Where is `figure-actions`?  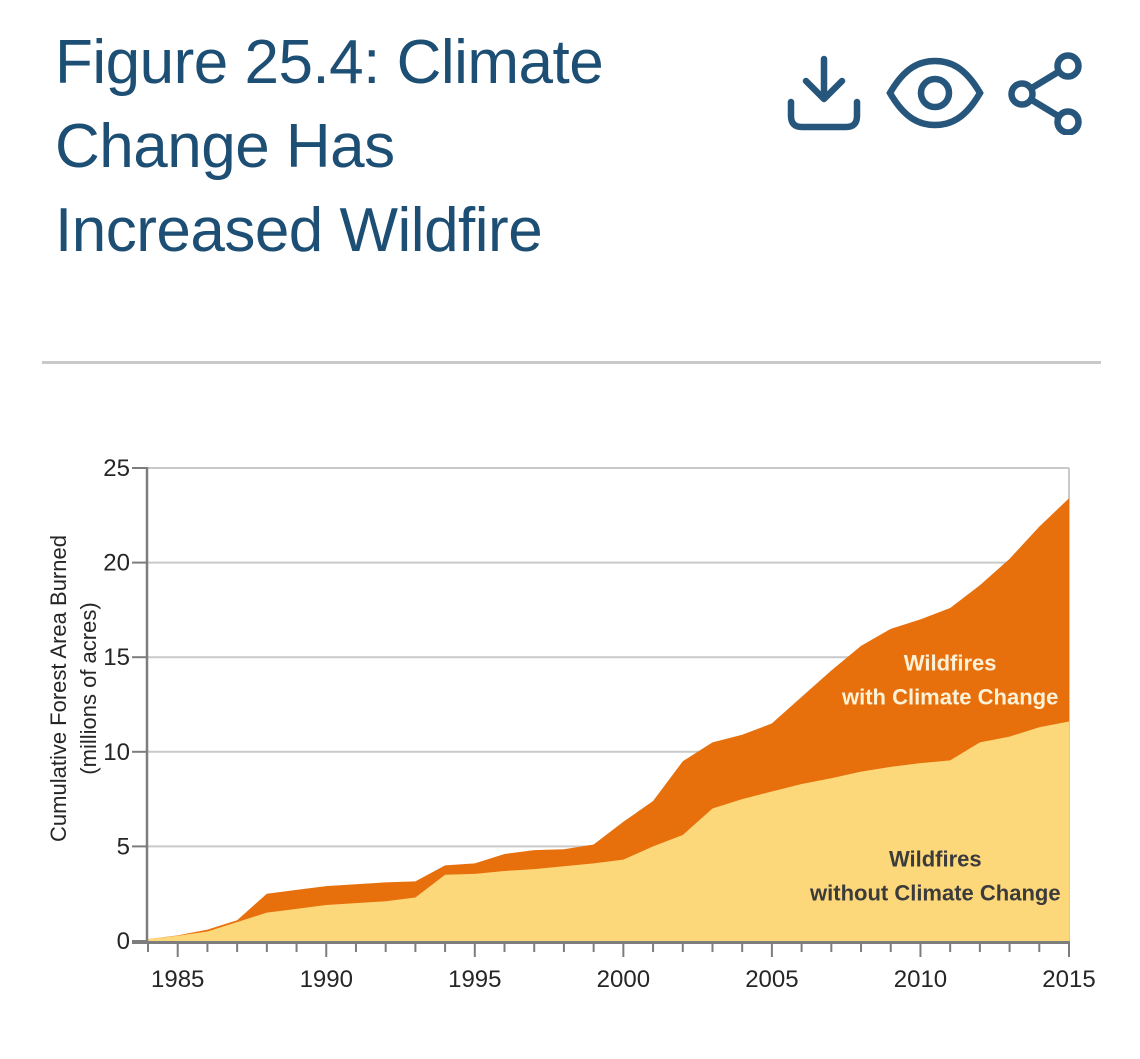
figure-actions is located at coordinates (936, 93).